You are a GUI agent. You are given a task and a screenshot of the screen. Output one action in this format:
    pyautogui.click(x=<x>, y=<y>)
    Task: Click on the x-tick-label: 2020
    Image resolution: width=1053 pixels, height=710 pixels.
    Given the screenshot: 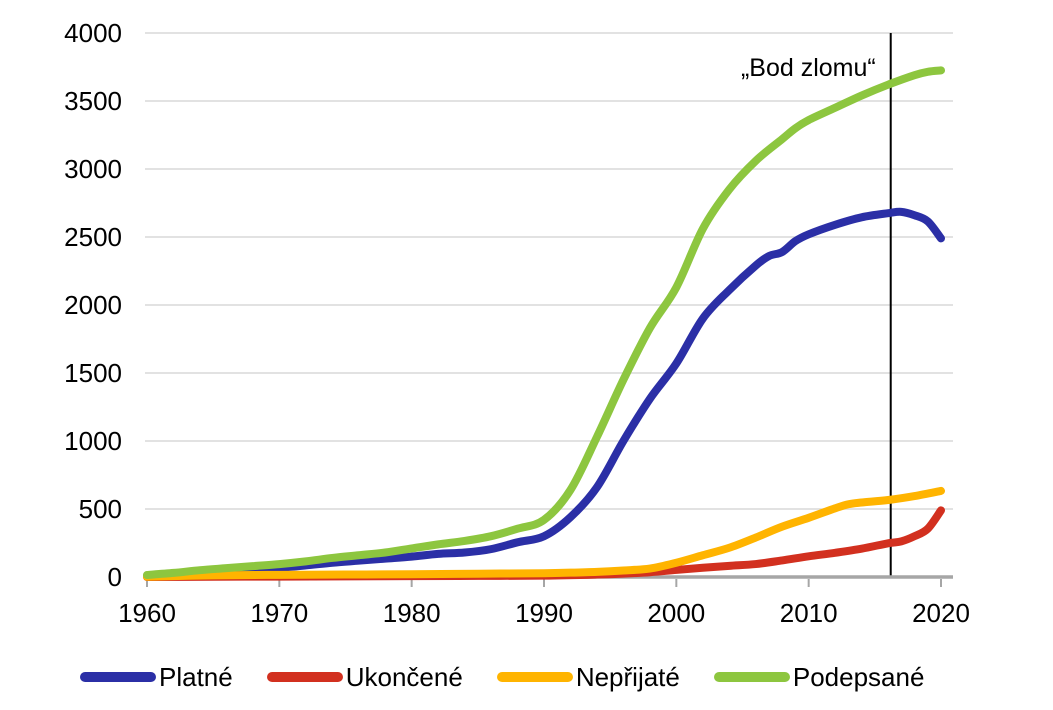 What is the action you would take?
    pyautogui.click(x=941, y=613)
    